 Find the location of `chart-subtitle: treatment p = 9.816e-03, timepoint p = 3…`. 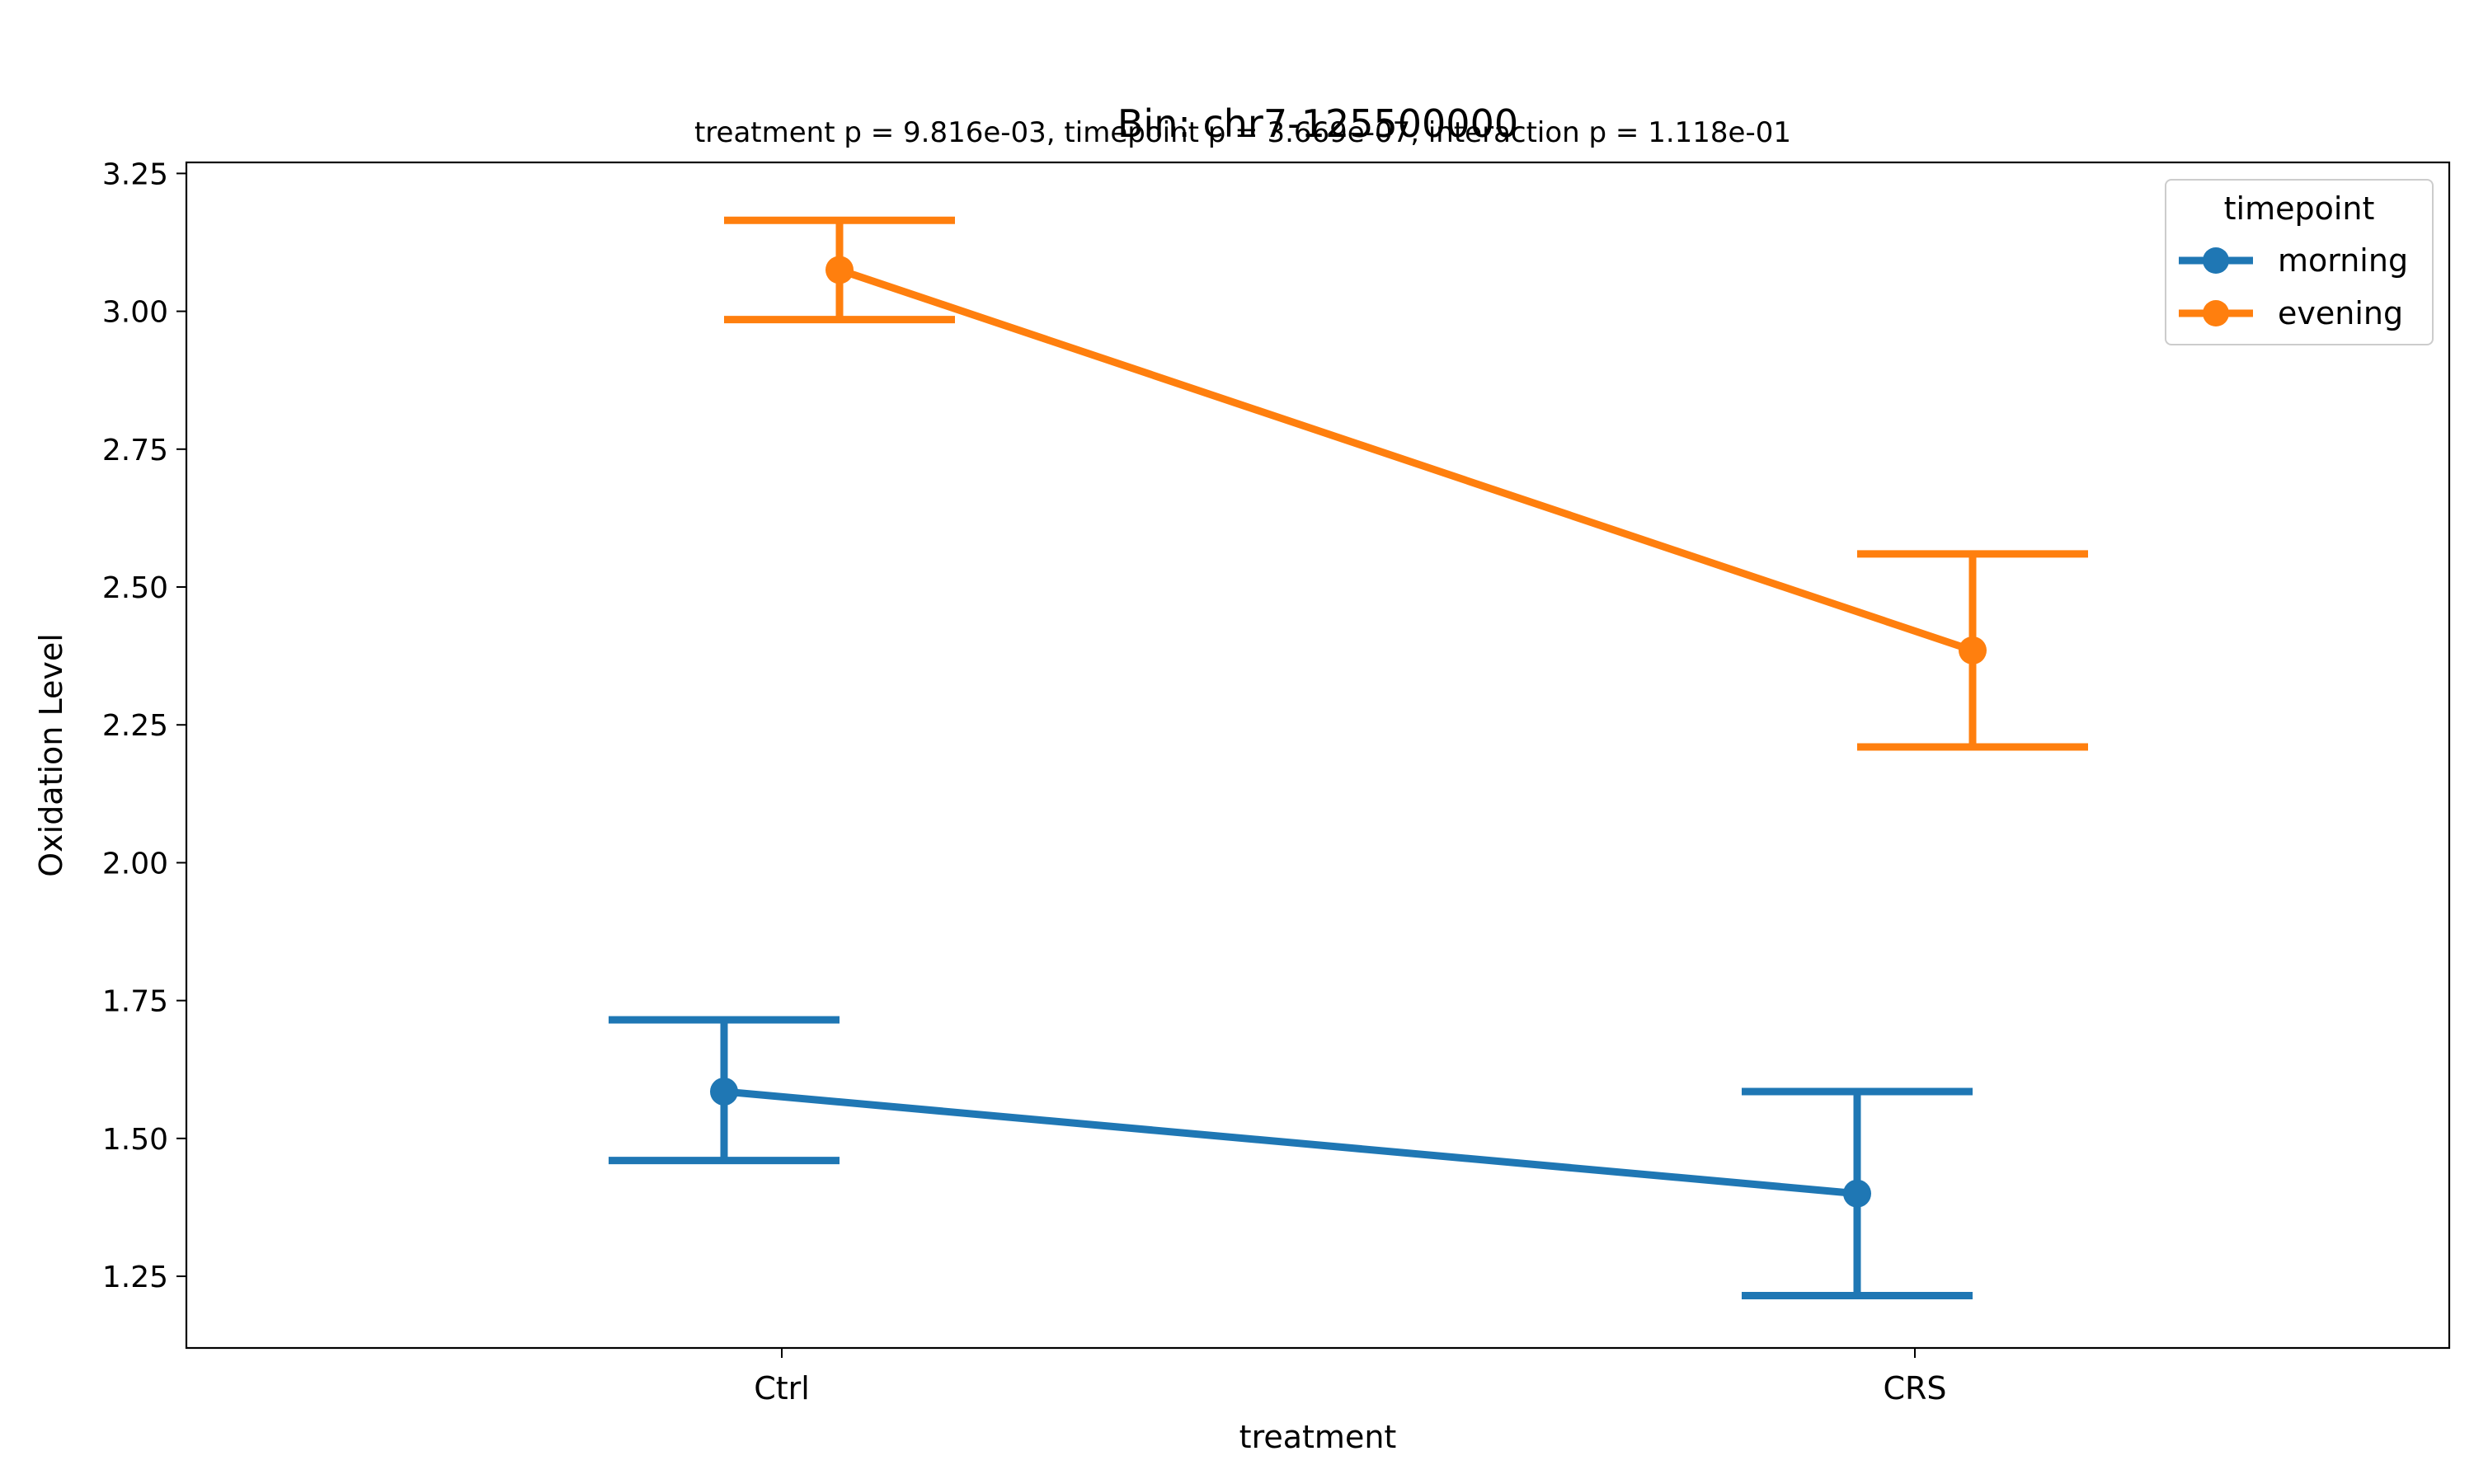

chart-subtitle: treatment p = 9.816e-03, timepoint p = 3… is located at coordinates (1242, 132).